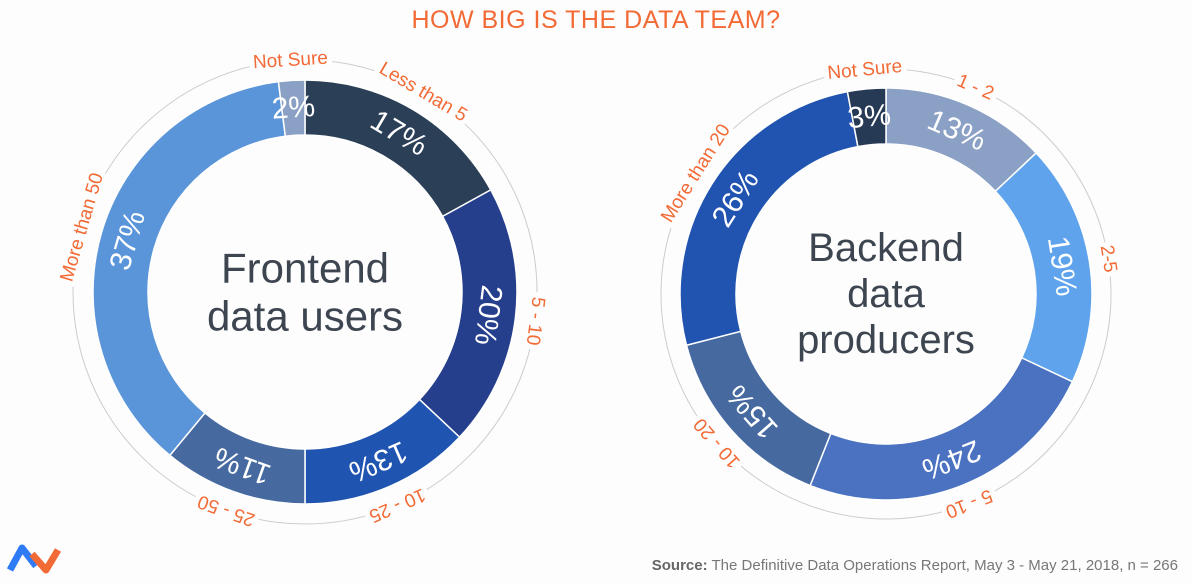 This screenshot has width=1192, height=584. What do you see at coordinates (596, 20) in the screenshot?
I see `chart-title: HOW BIG IS THE DATA TEAM?` at bounding box center [596, 20].